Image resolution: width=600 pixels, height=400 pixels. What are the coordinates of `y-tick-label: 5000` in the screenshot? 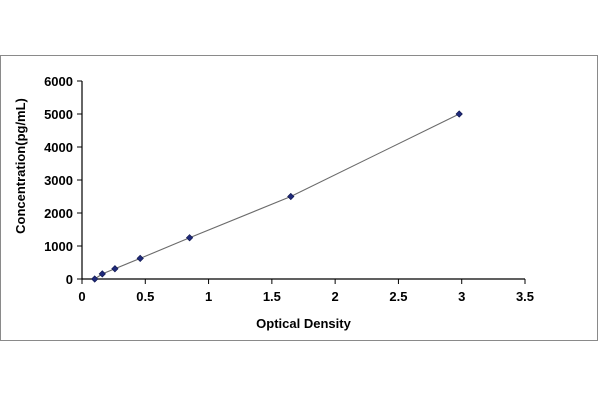 It's located at (58, 114).